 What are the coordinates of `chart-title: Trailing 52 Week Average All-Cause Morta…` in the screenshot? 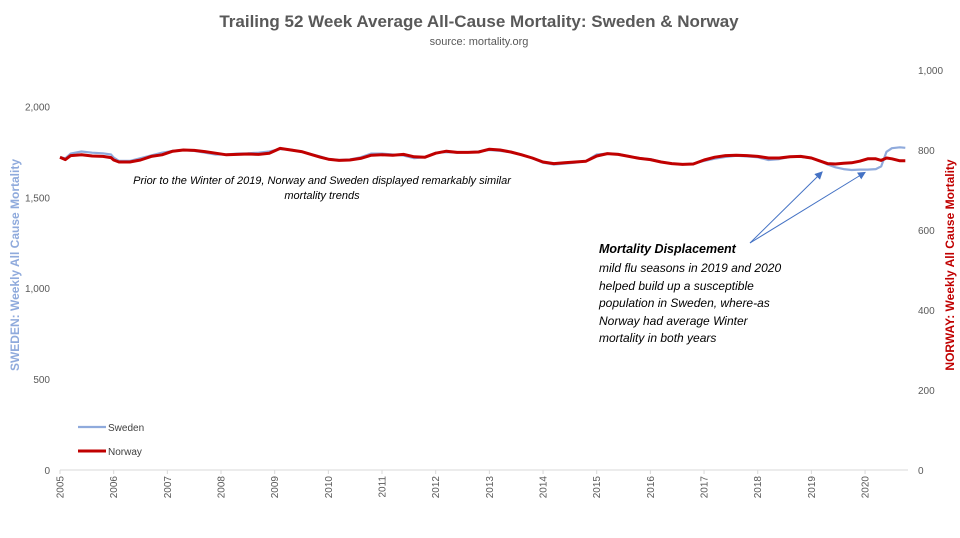 It's located at (479, 21).